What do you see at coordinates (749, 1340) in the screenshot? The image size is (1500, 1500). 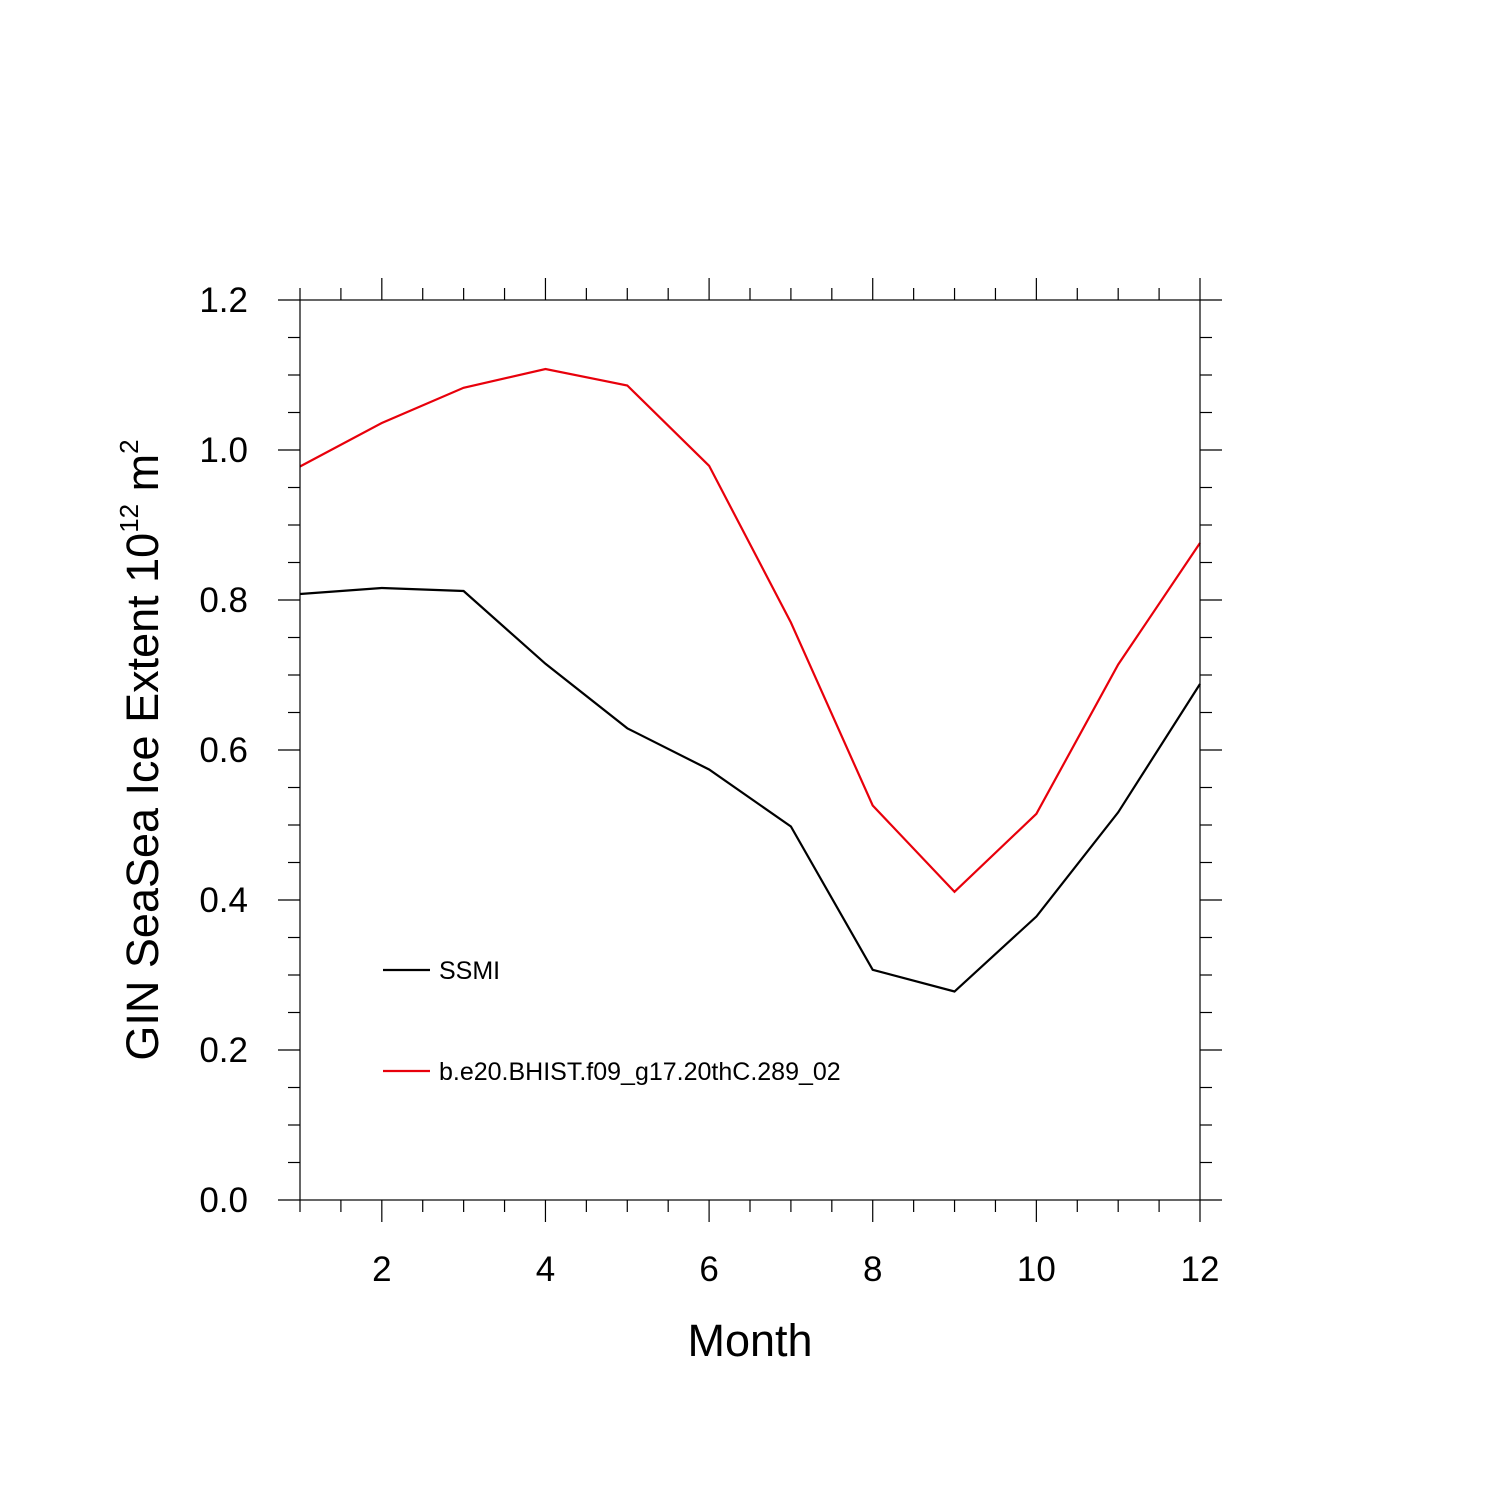 I see `x-axis-title: Month` at bounding box center [749, 1340].